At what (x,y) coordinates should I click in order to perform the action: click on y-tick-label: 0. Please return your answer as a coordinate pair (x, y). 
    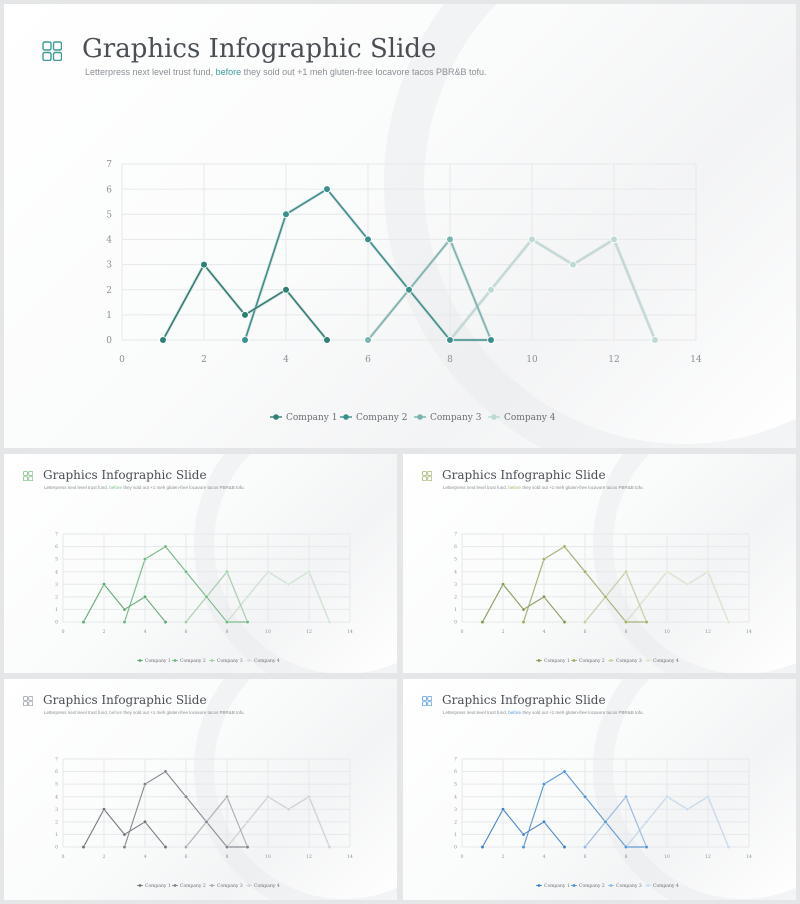
    Looking at the image, I should click on (109, 341).